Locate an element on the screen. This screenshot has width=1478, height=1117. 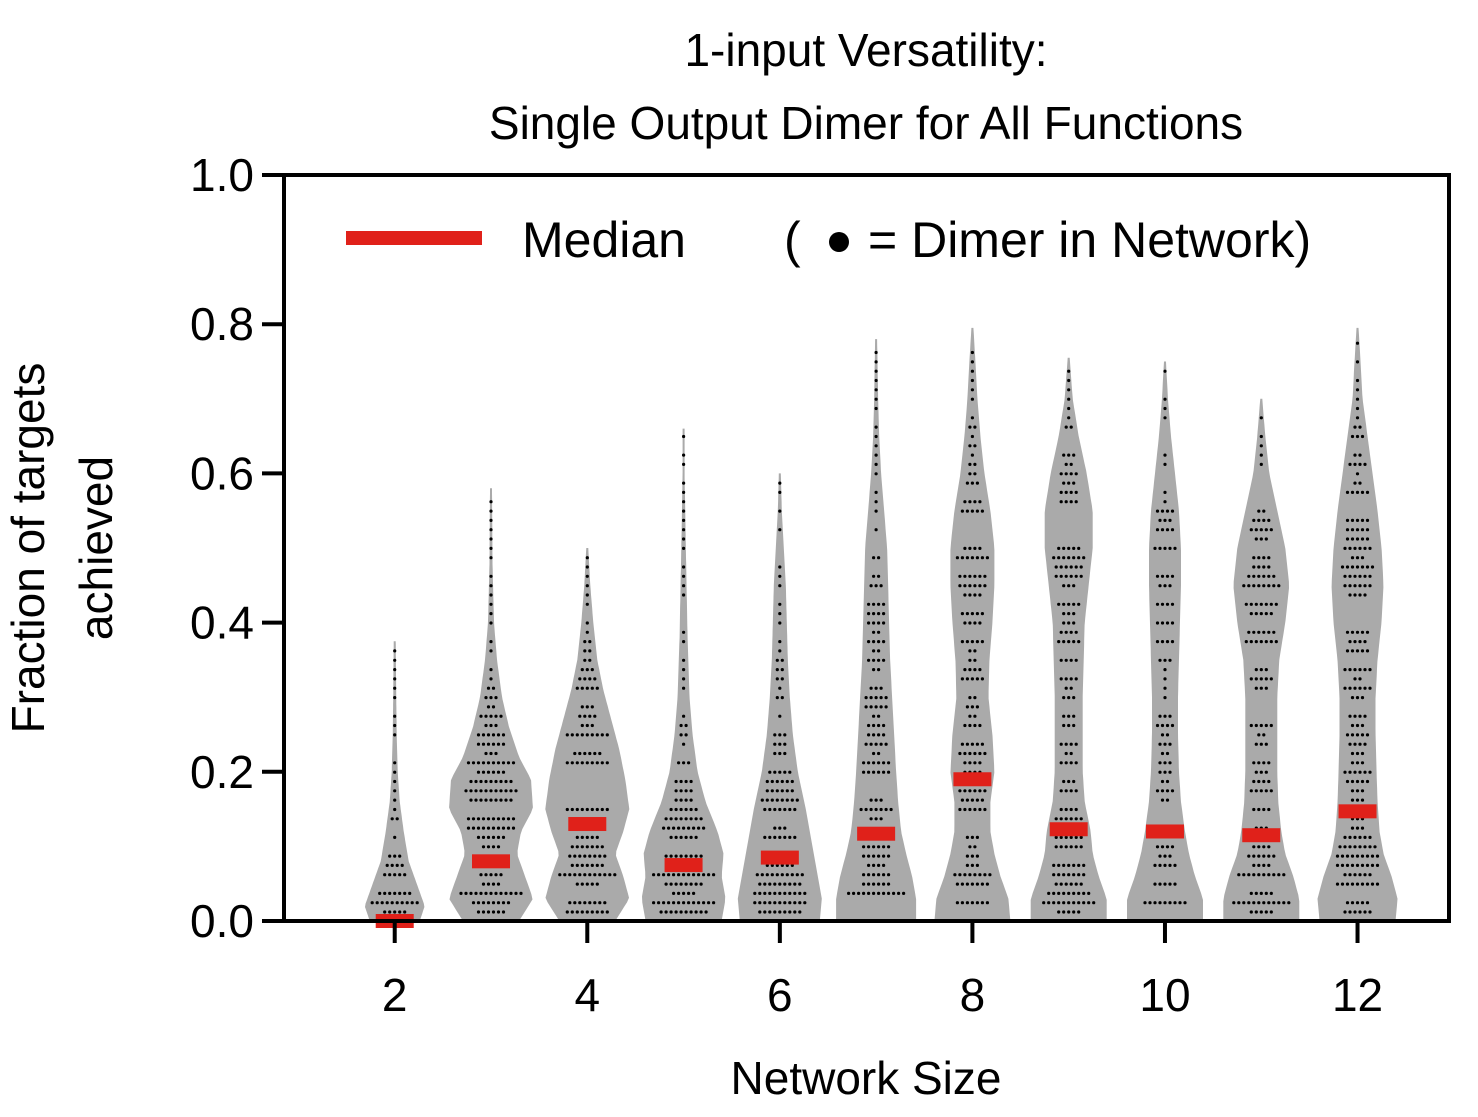
violin-body is located at coordinates (1165, 641).